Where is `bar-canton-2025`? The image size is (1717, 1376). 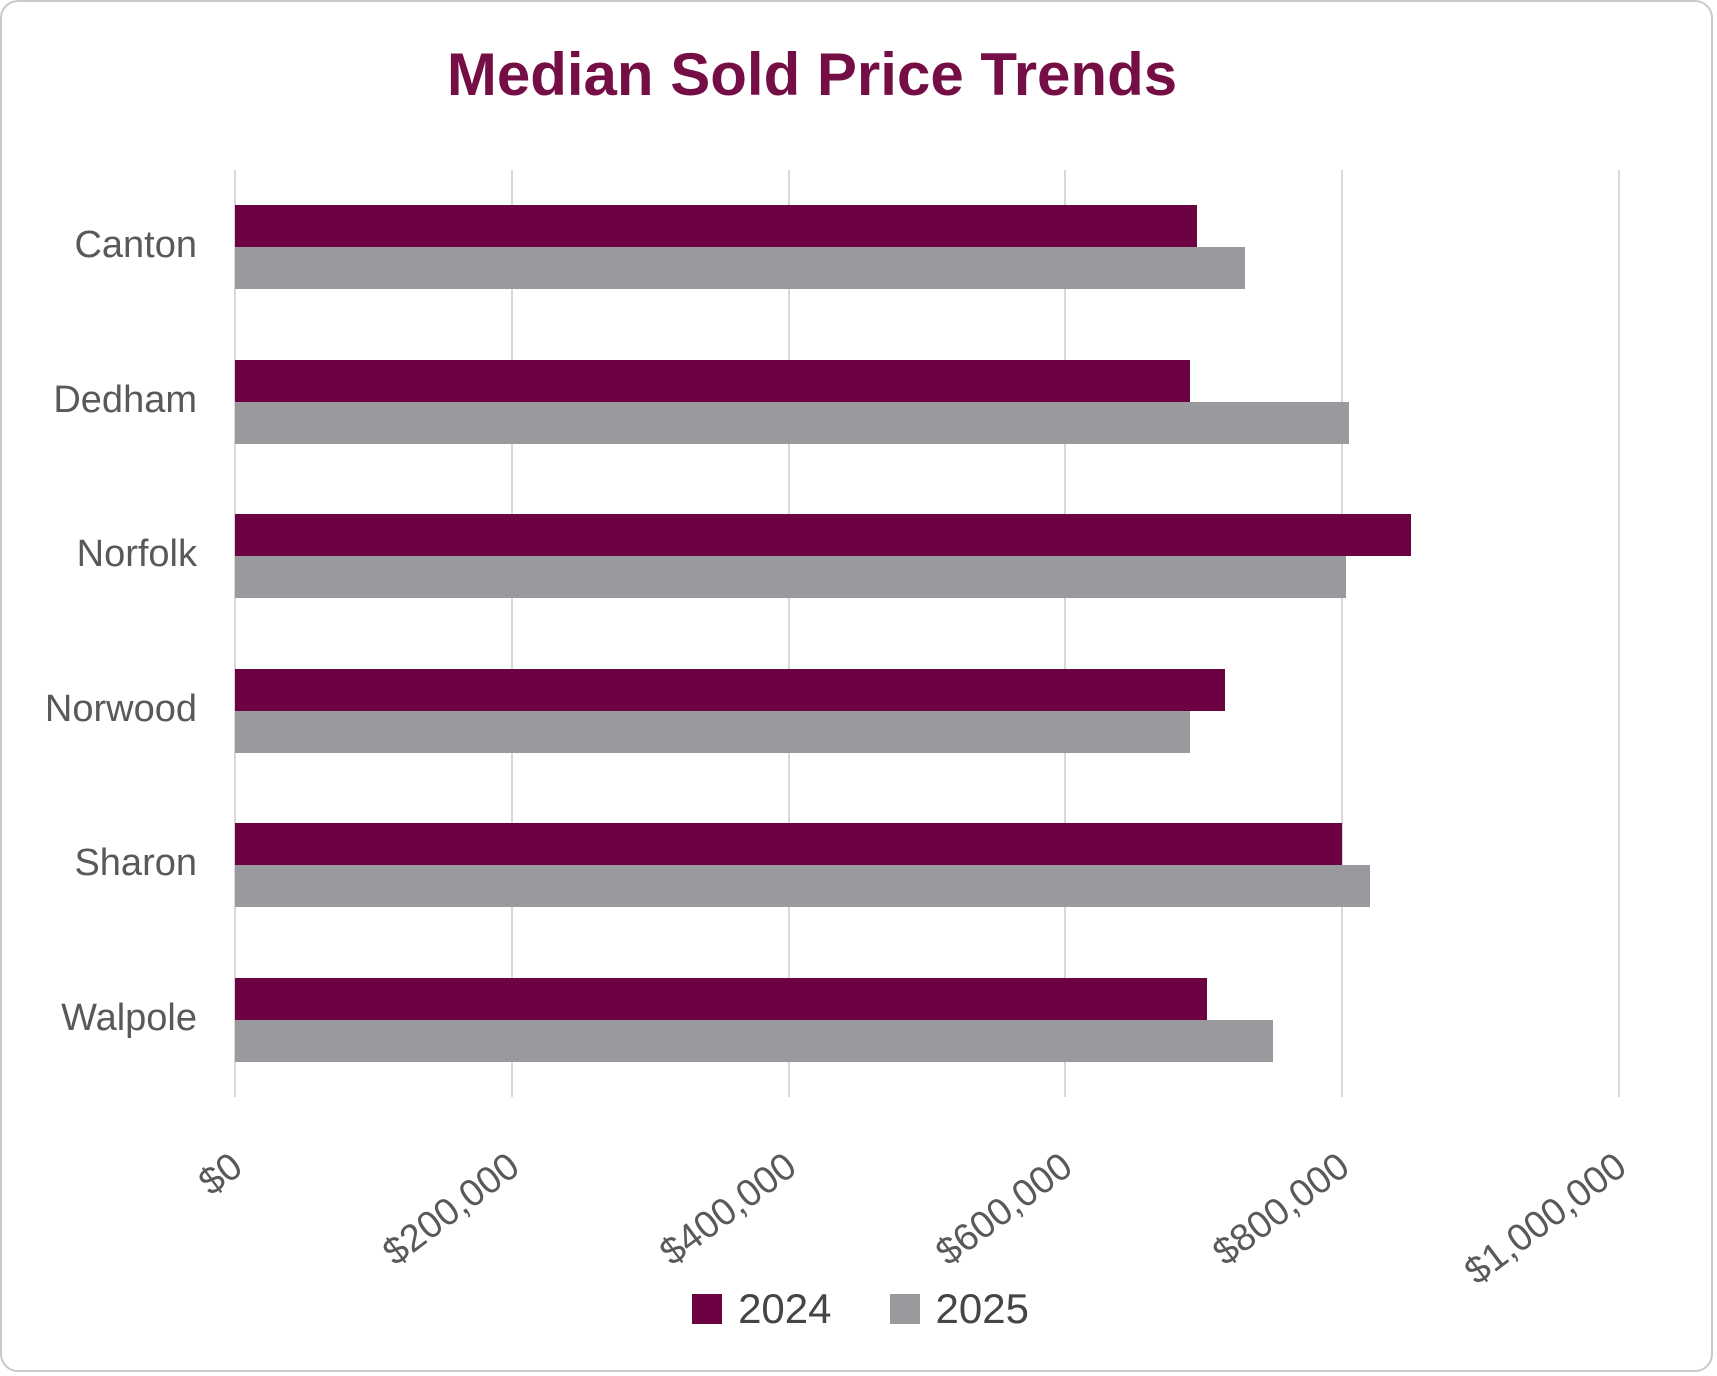
bar-canton-2025 is located at coordinates (740, 268).